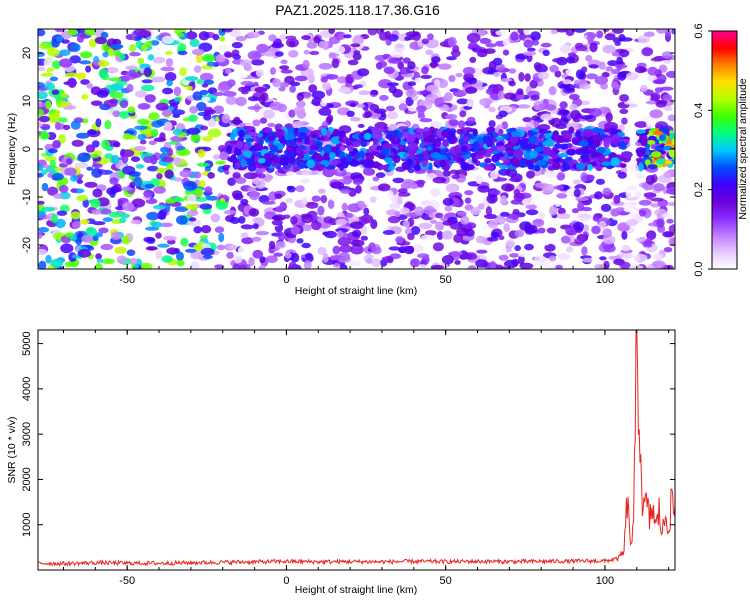 The image size is (750, 600). Describe the element at coordinates (699, 110) in the screenshot. I see `colorbar-tick-label: 0.4` at that location.